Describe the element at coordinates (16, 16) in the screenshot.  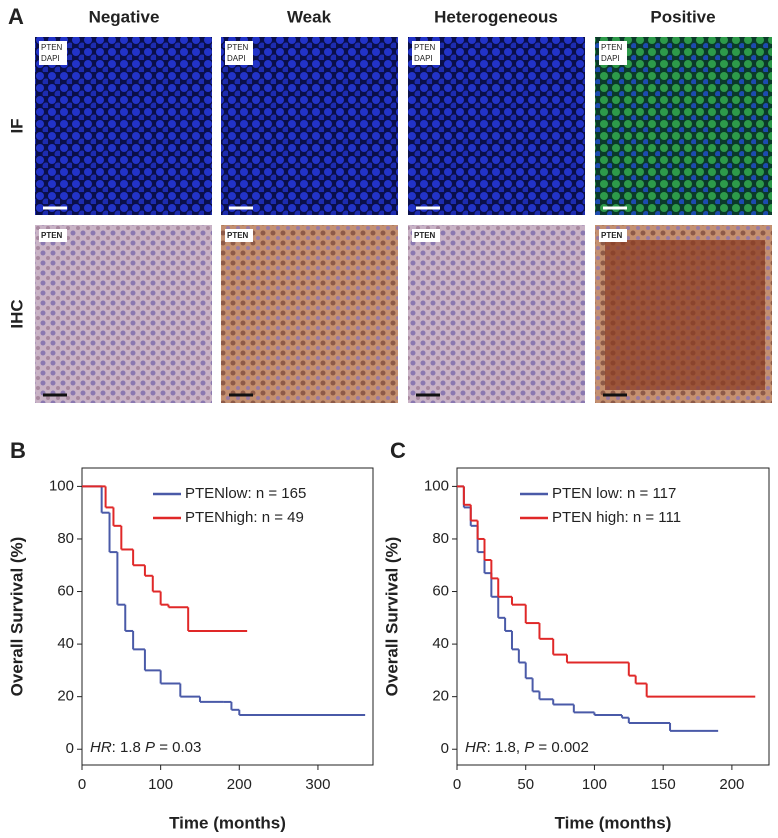
I see `panel-label: A` at that location.